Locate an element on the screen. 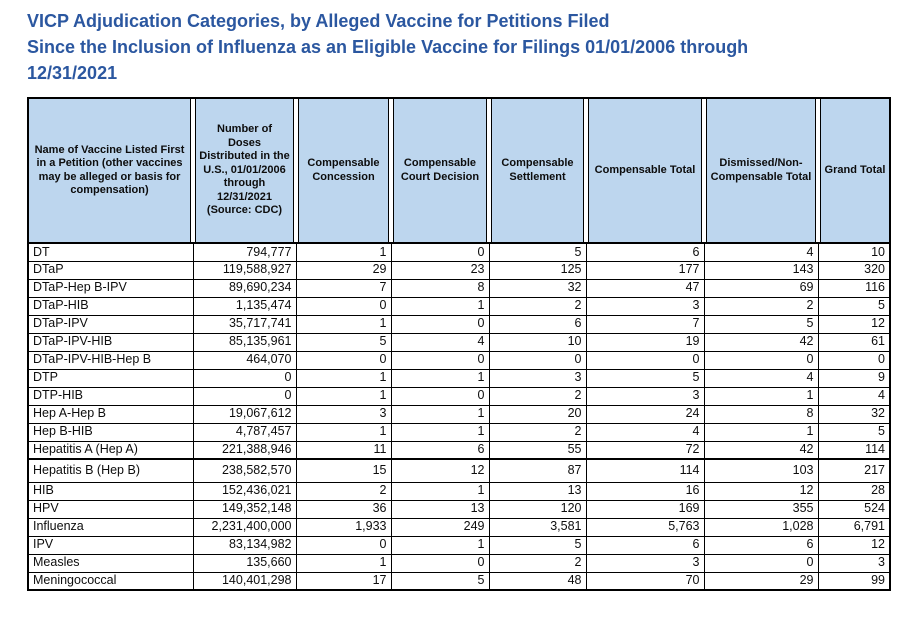 The height and width of the screenshot is (619, 922). cell-settlement: 0 is located at coordinates (537, 360).